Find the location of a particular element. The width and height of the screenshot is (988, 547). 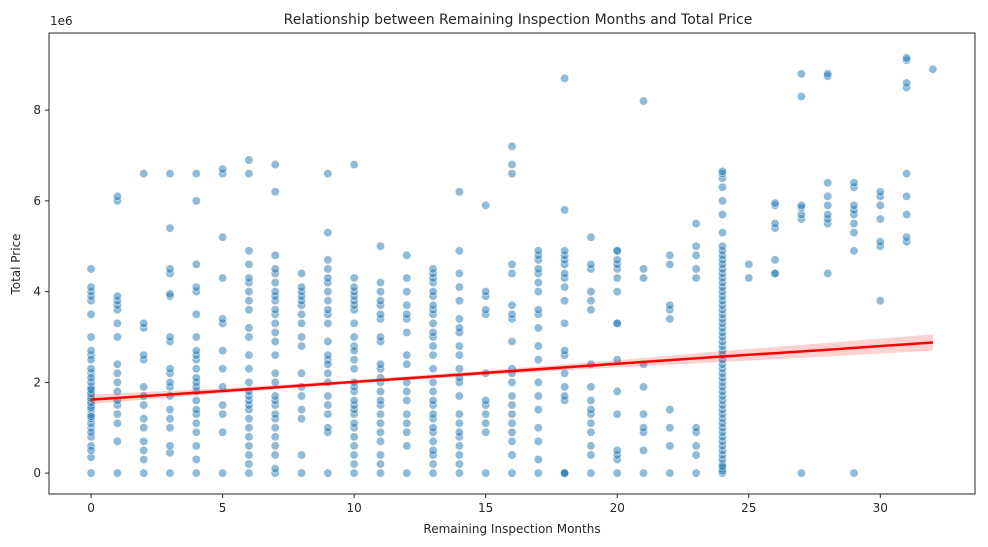

y-tick-label: 6 is located at coordinates (37, 201).